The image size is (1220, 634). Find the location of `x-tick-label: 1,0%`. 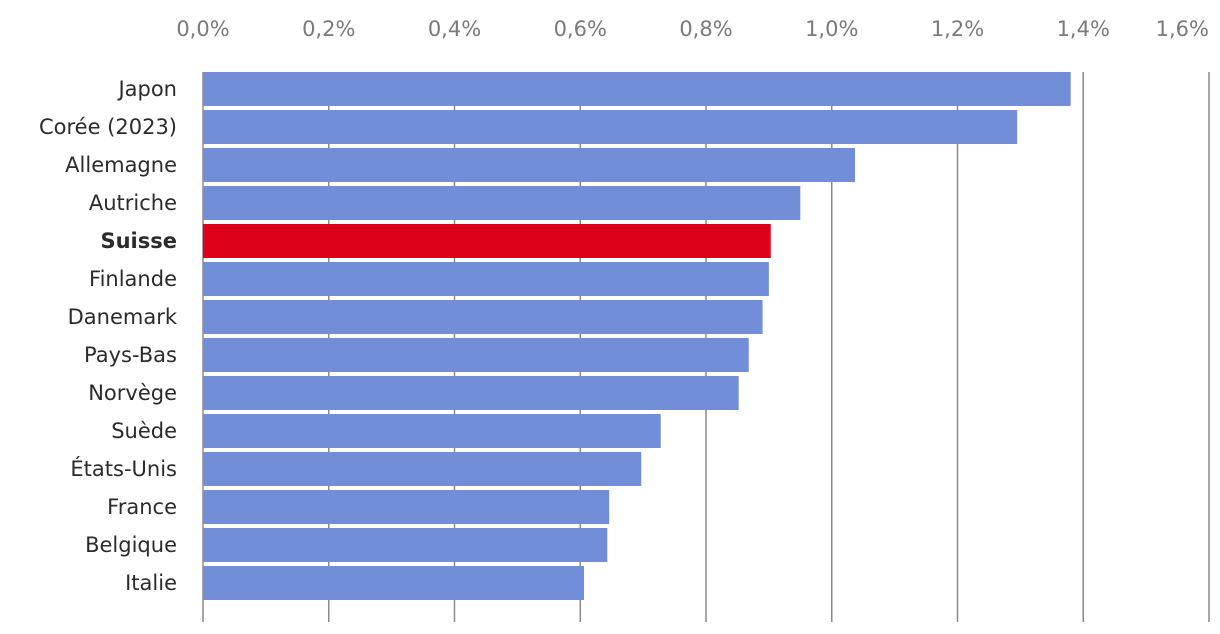

x-tick-label: 1,0% is located at coordinates (831, 29).